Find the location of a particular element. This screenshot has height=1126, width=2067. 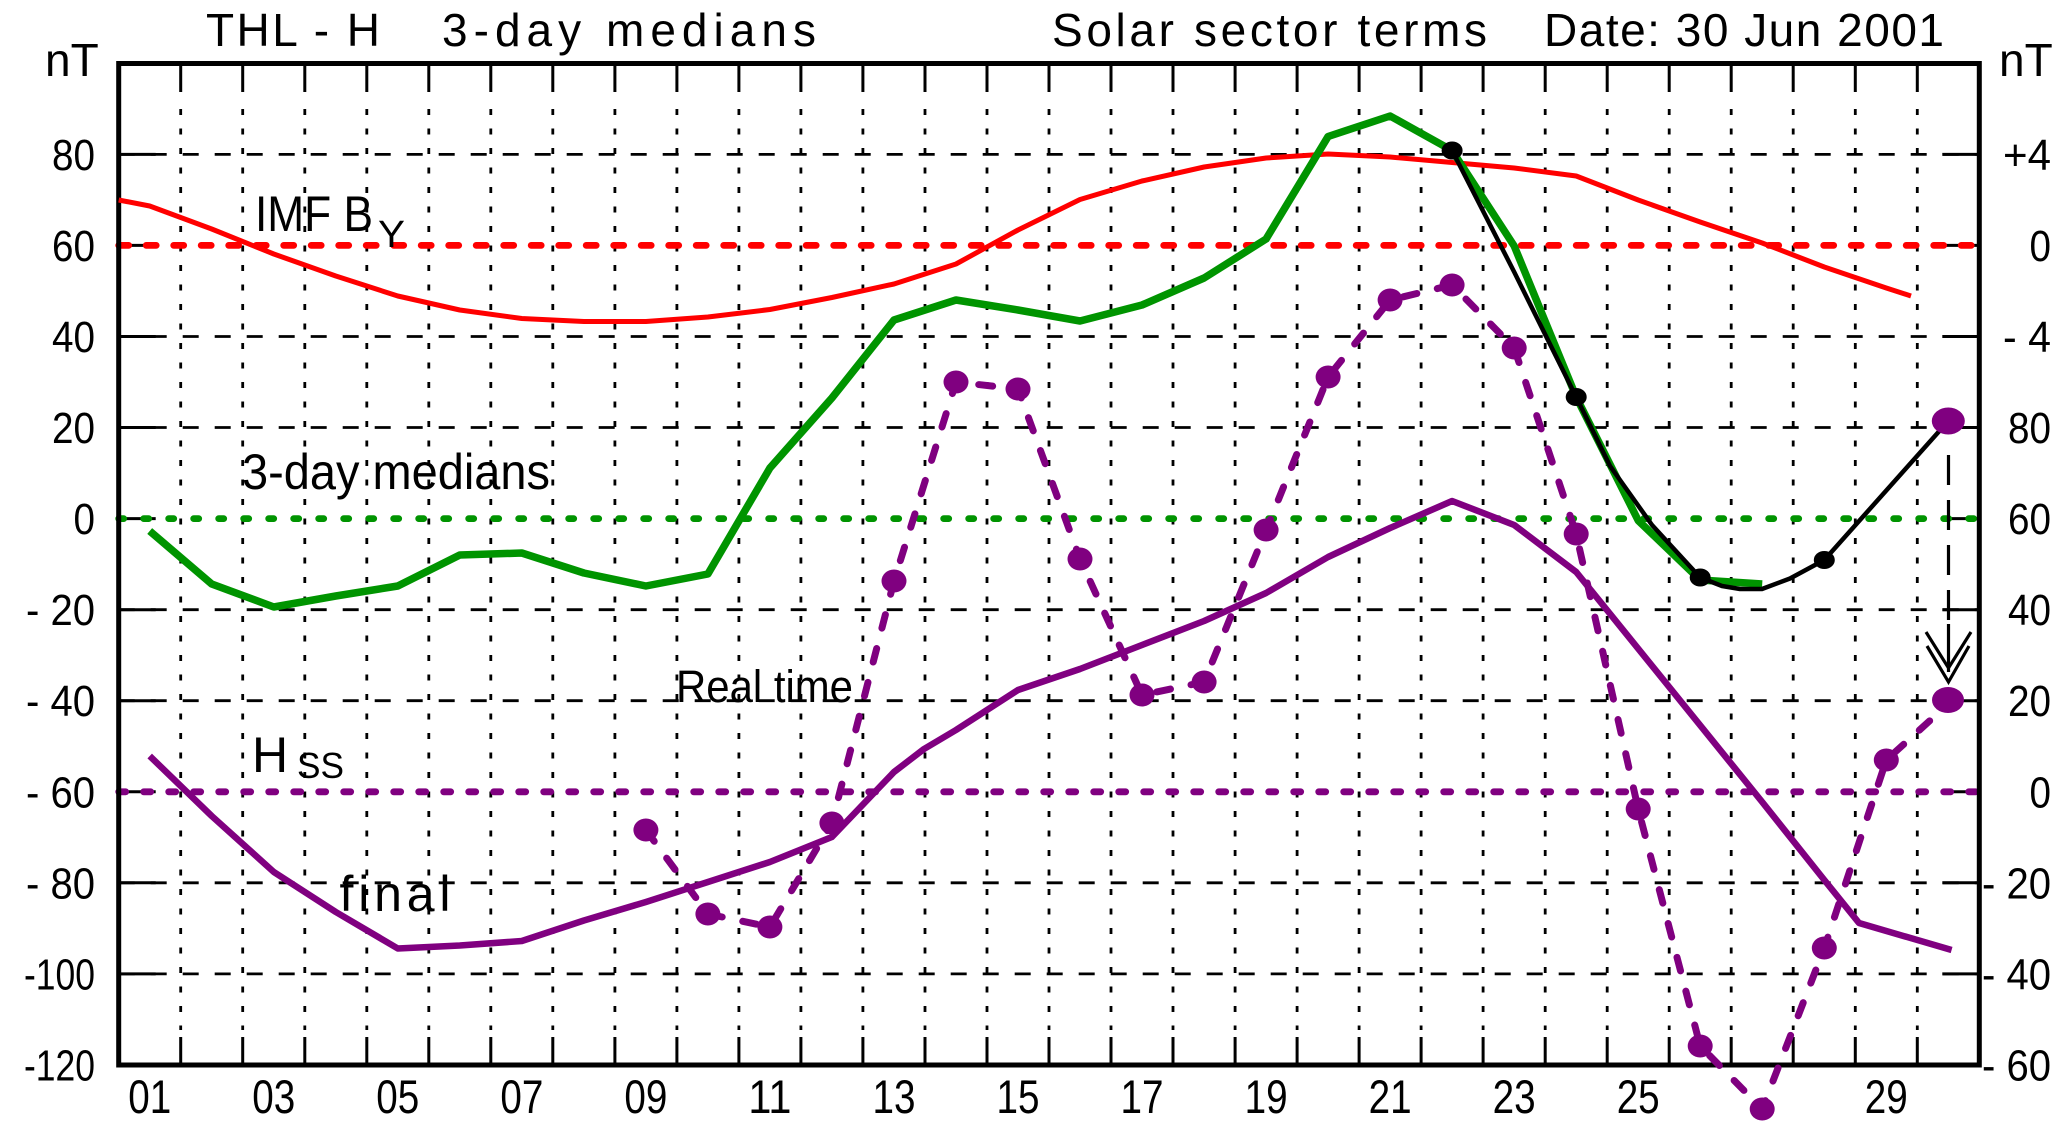

svg-text: 09 is located at coordinates (645, 1096).